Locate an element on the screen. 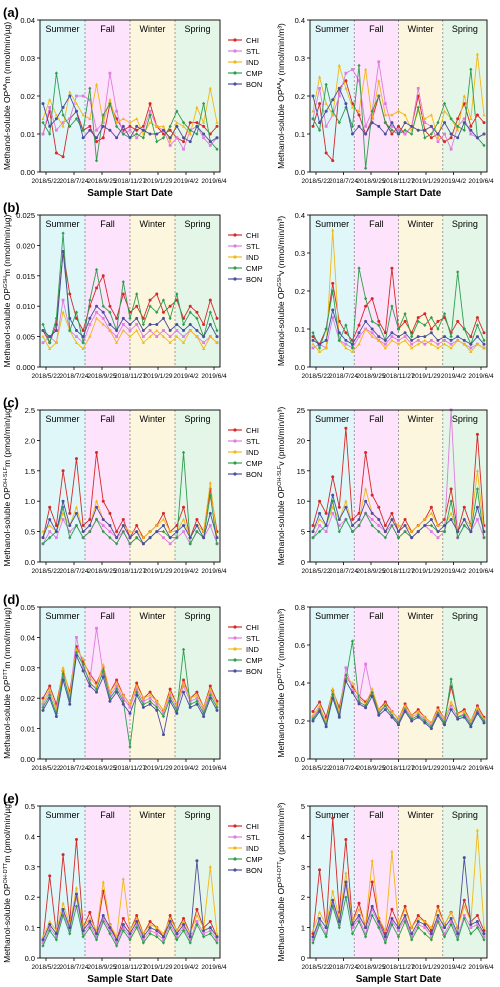  y-axis-label: Methanol-soluble OPOH-DTTv (pmol/min/m³) is located at coordinates (281, 881).